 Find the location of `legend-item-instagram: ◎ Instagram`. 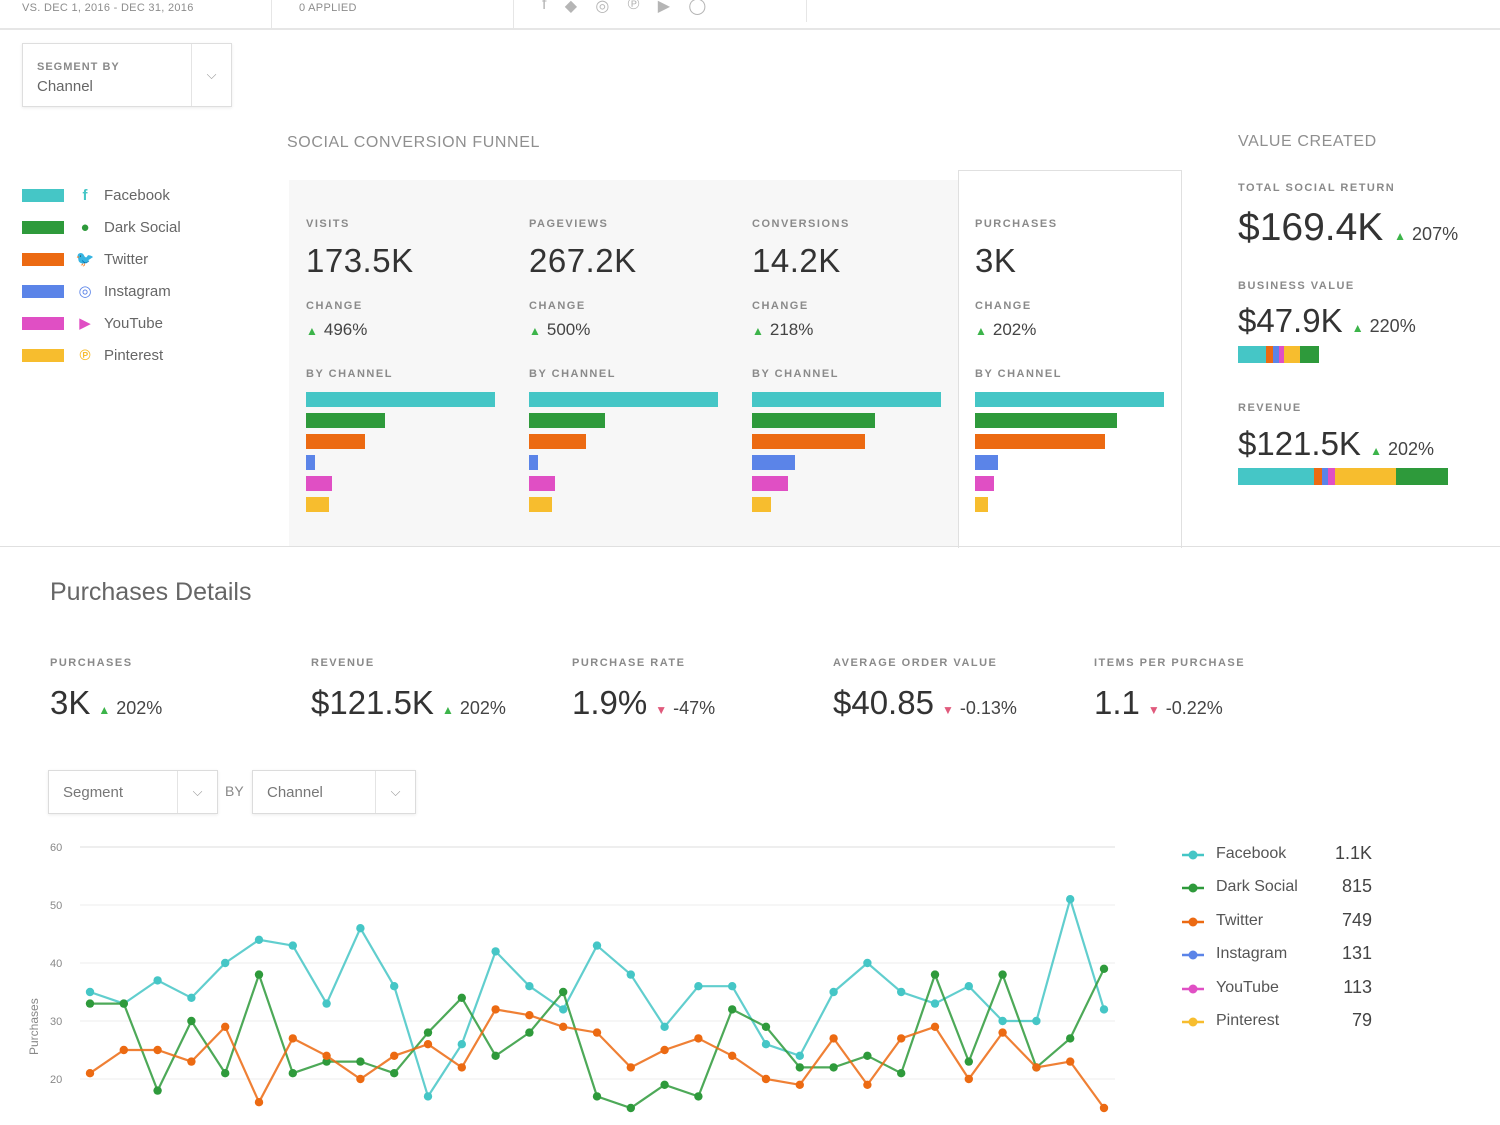

legend-item-instagram: ◎ Instagram is located at coordinates (142, 291).